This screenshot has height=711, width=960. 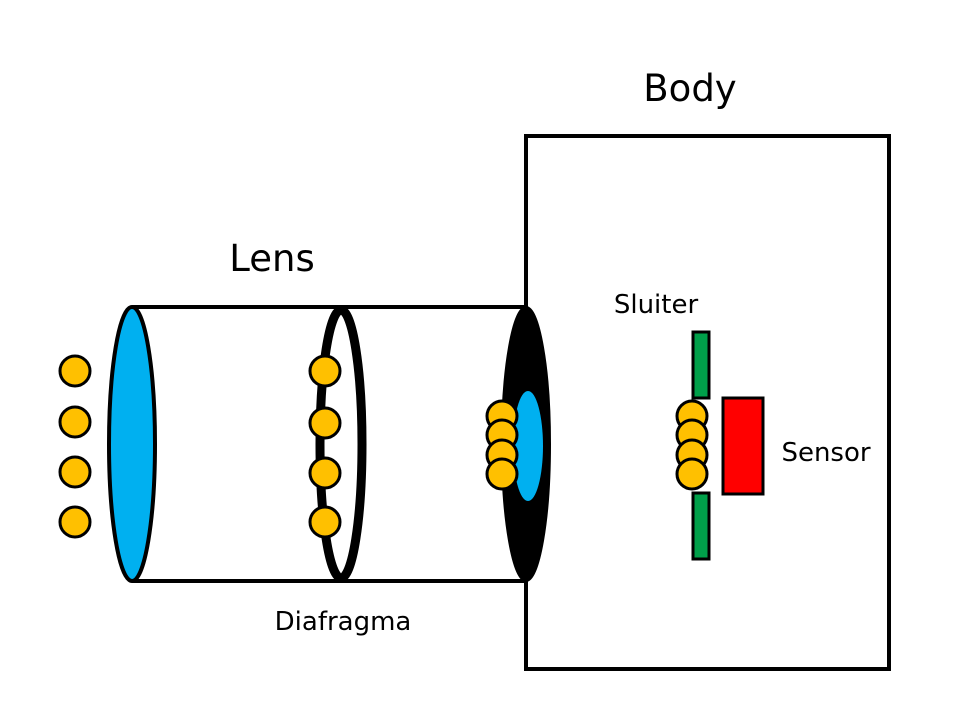 I want to click on front-lens-element, so click(x=132, y=444).